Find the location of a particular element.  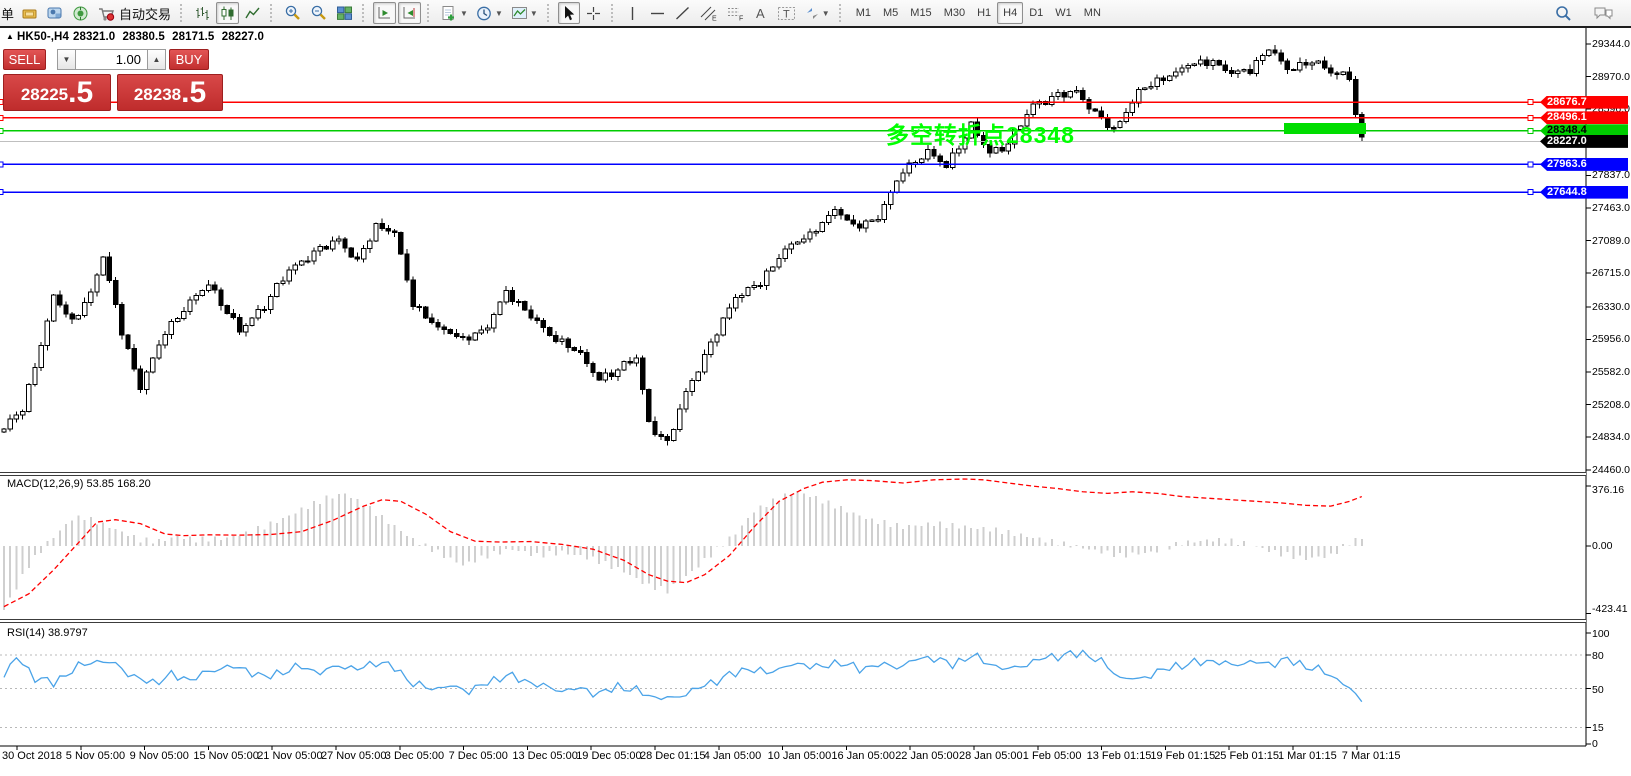

hline-price-label: 28496.1 is located at coordinates (1584, 118).